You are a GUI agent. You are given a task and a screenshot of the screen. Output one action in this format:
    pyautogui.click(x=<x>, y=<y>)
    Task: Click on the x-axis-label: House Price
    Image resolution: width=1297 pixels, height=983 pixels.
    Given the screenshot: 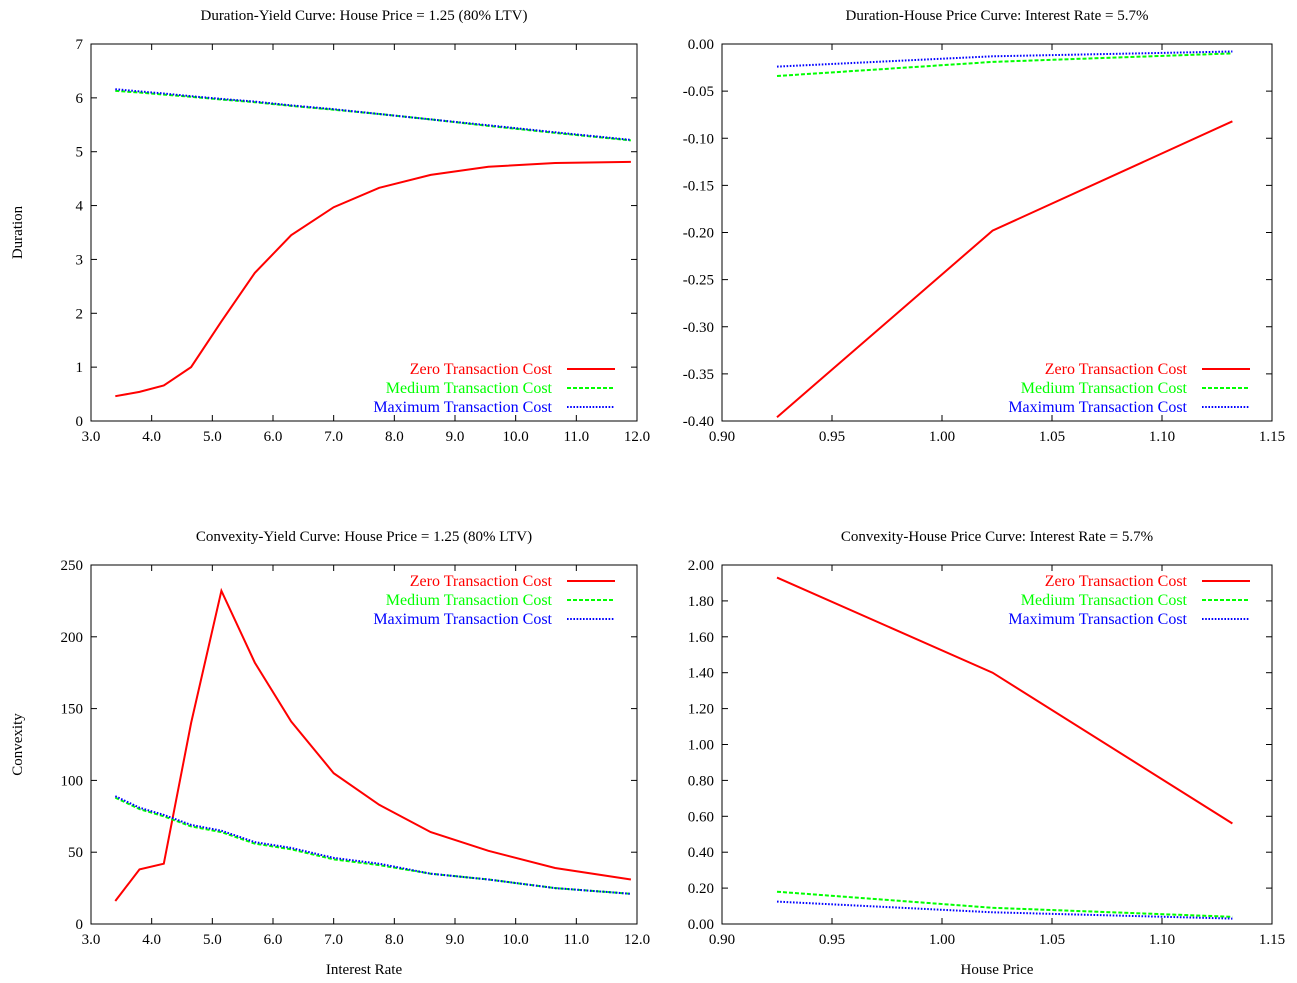 What is the action you would take?
    pyautogui.click(x=997, y=970)
    